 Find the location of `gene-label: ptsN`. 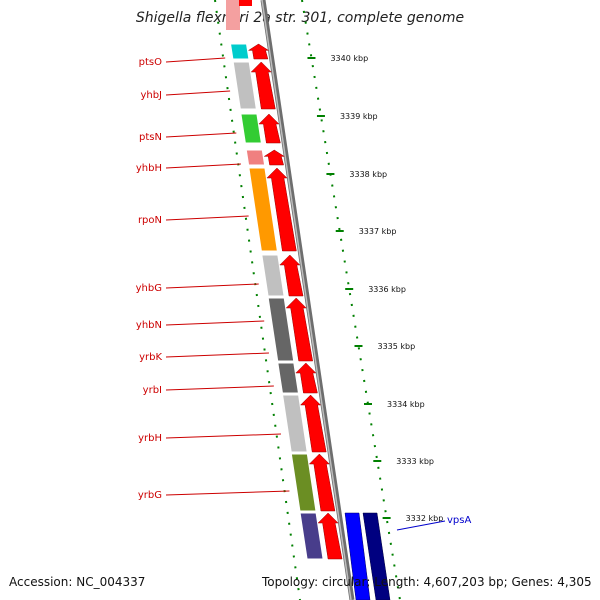

gene-label: ptsN is located at coordinates (150, 137).